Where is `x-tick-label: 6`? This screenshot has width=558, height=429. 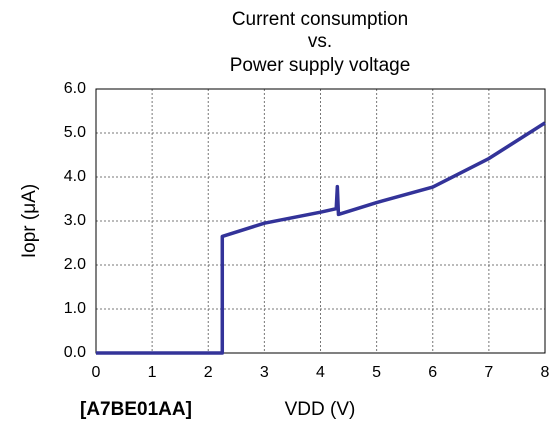
x-tick-label: 6 is located at coordinates (432, 372).